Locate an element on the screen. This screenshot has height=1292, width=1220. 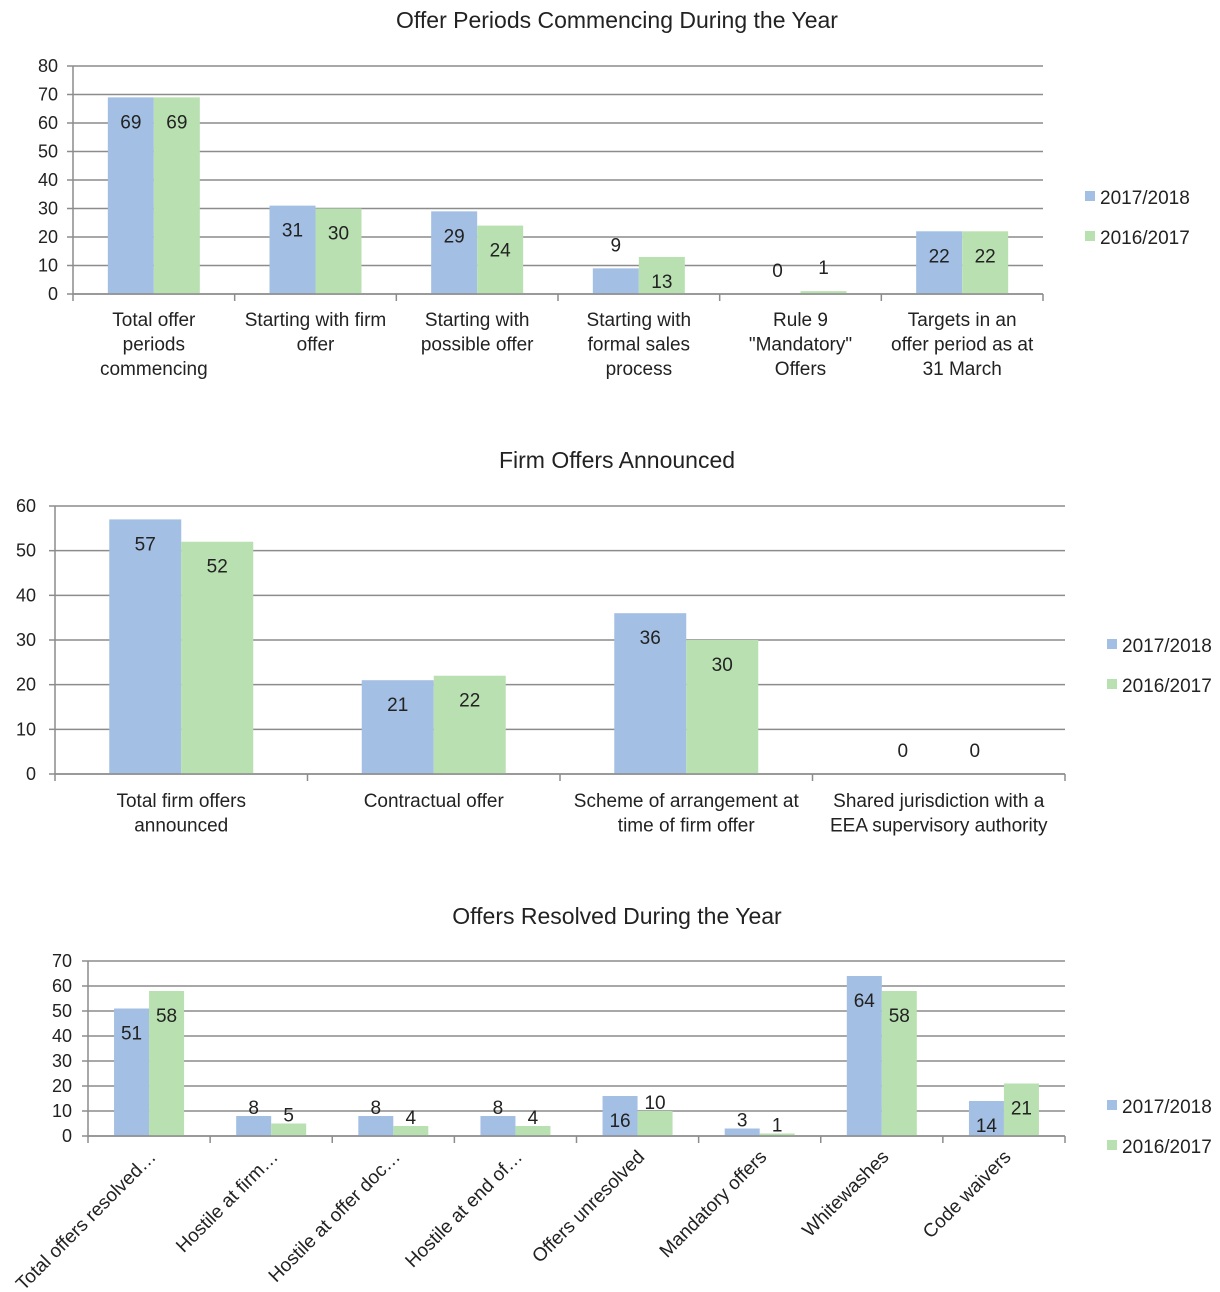
data-label: 51 is located at coordinates (131, 1034).